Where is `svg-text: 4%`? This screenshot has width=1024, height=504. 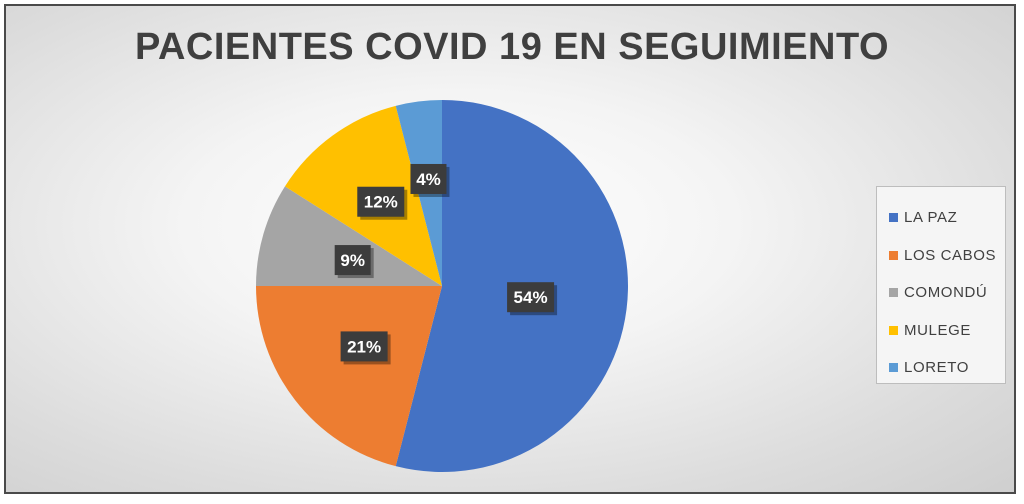 svg-text: 4% is located at coordinates (428, 179).